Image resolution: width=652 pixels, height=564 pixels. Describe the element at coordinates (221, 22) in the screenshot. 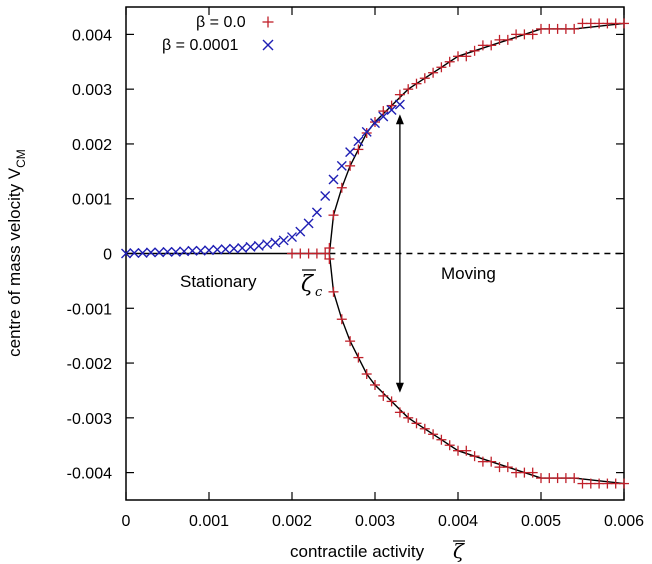

I see `legend-label-beta-0: β = 0.0` at that location.